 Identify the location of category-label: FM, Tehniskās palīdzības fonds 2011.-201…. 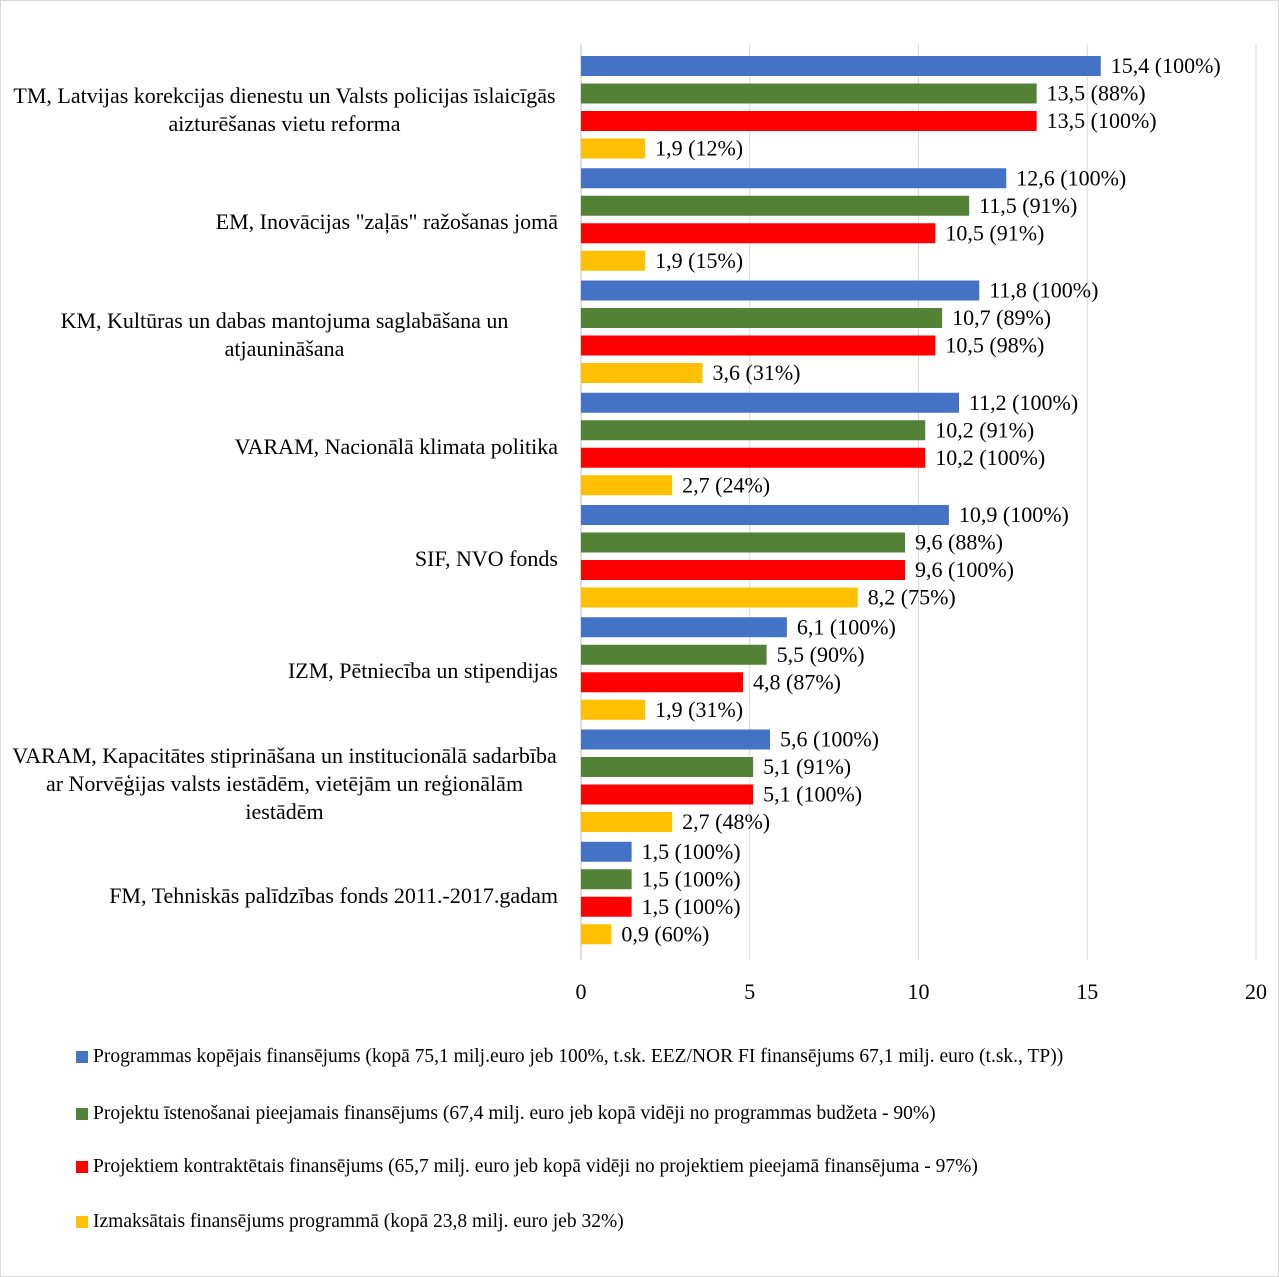
(284, 896).